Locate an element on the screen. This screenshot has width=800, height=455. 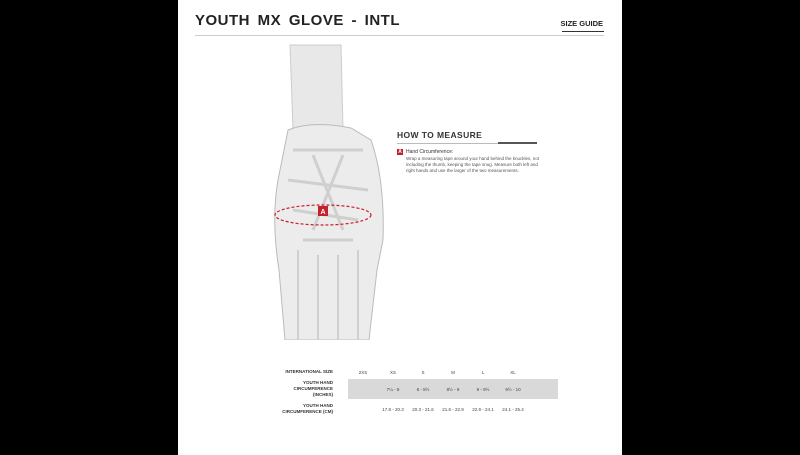
table-cell: 2XS is located at coordinates (363, 372).